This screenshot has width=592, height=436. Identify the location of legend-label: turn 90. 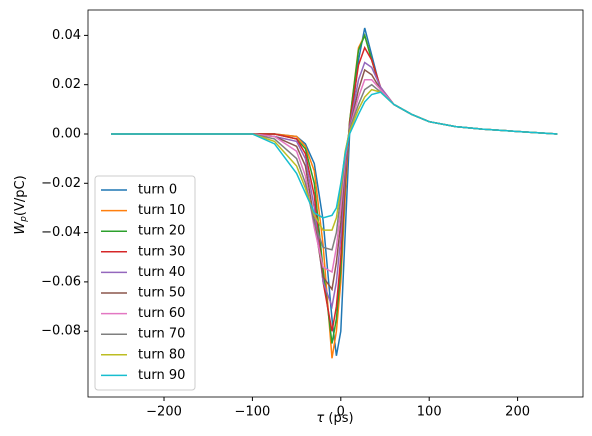
(161, 375).